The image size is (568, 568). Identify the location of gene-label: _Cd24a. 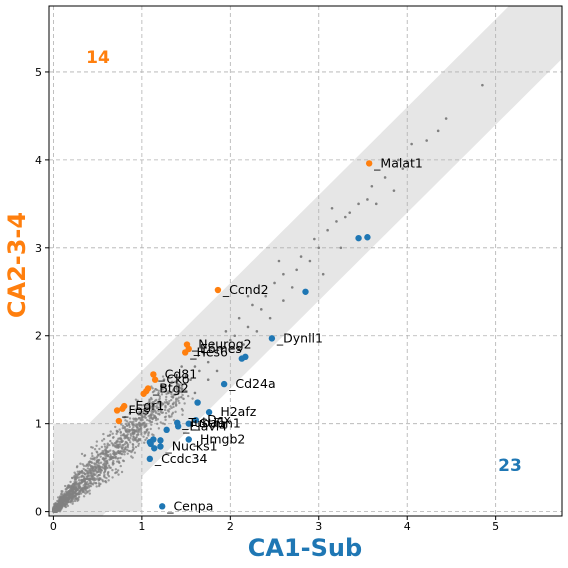
(251, 383).